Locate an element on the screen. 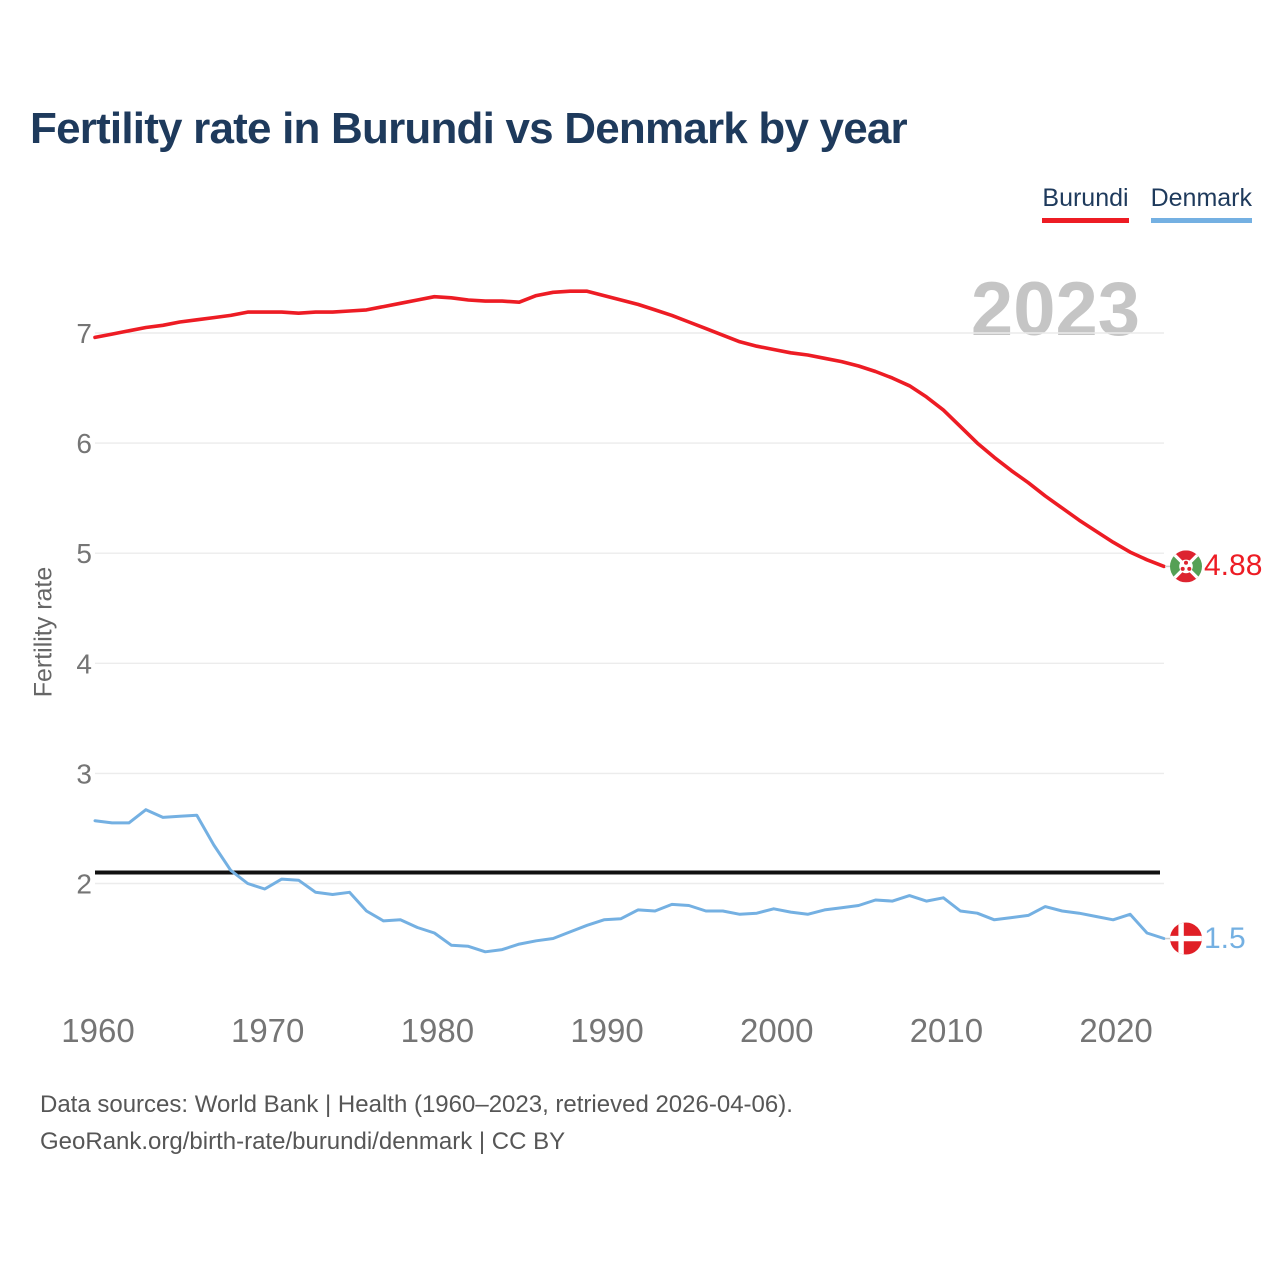 The width and height of the screenshot is (1280, 1280). y-tick-label-5: 5 is located at coordinates (84, 553).